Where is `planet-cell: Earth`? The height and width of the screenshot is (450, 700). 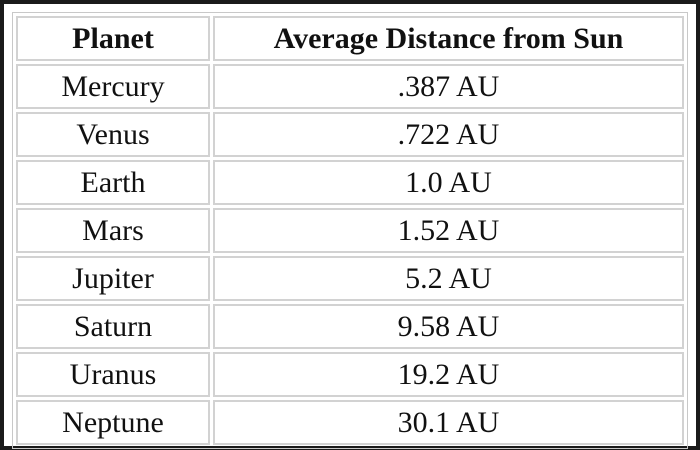 planet-cell: Earth is located at coordinates (113, 182).